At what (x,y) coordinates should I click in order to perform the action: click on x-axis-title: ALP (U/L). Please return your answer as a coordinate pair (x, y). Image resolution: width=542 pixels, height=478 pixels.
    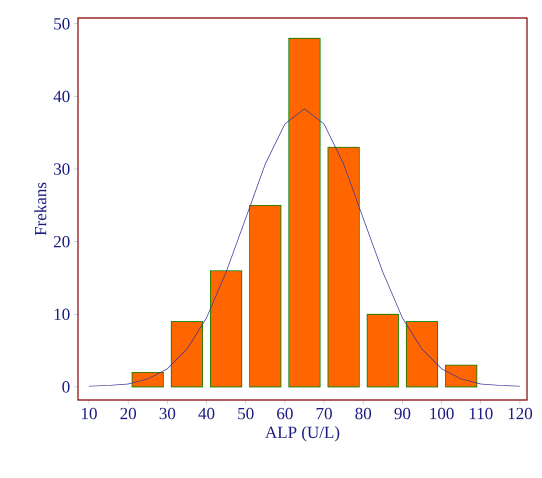
    Looking at the image, I should click on (302, 434).